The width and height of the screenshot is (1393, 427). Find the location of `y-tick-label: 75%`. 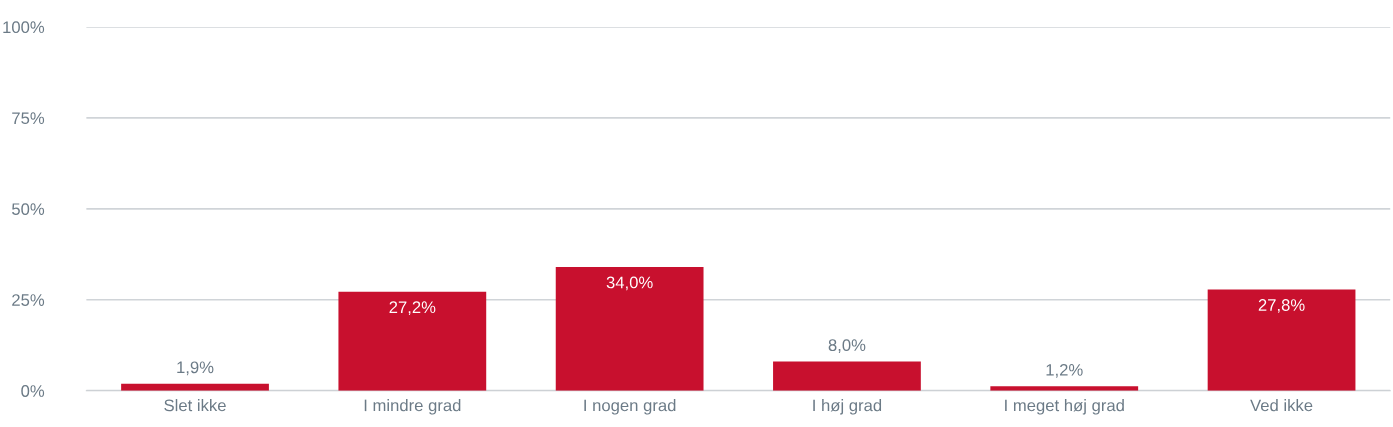

y-tick-label: 75% is located at coordinates (28, 118).